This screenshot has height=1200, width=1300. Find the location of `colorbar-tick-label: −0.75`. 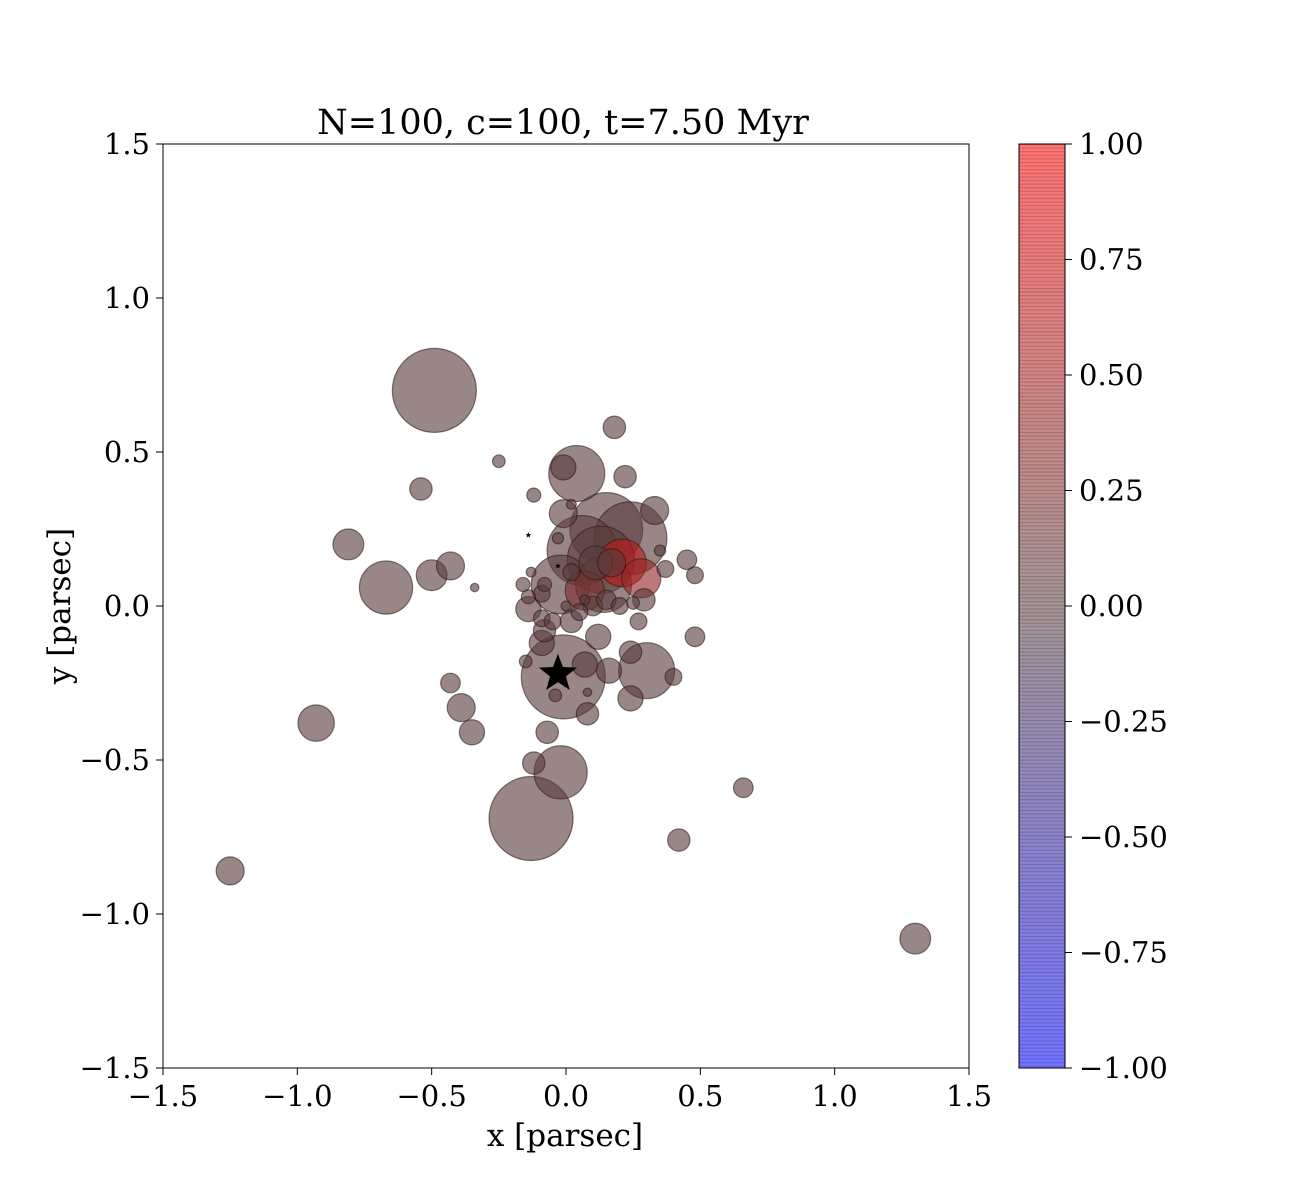

colorbar-tick-label: −0.75 is located at coordinates (1123, 953).